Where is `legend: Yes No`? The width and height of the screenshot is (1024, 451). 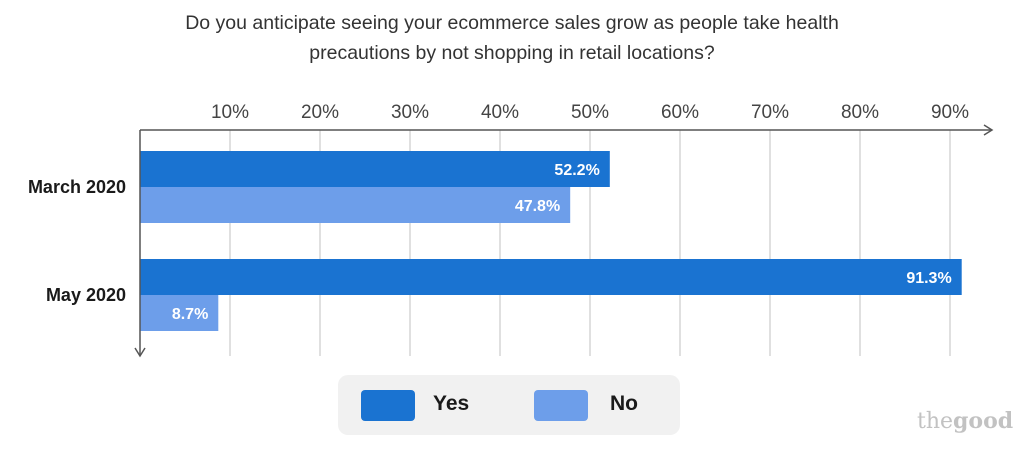 legend: Yes No is located at coordinates (509, 405).